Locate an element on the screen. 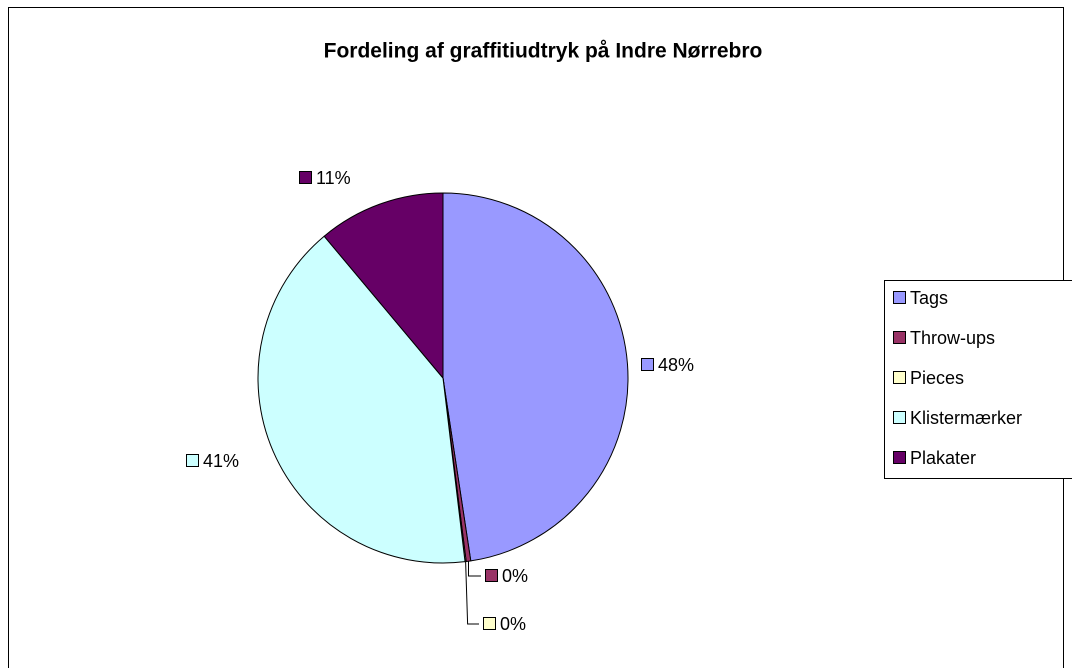  legend-label: Tags is located at coordinates (929, 298).